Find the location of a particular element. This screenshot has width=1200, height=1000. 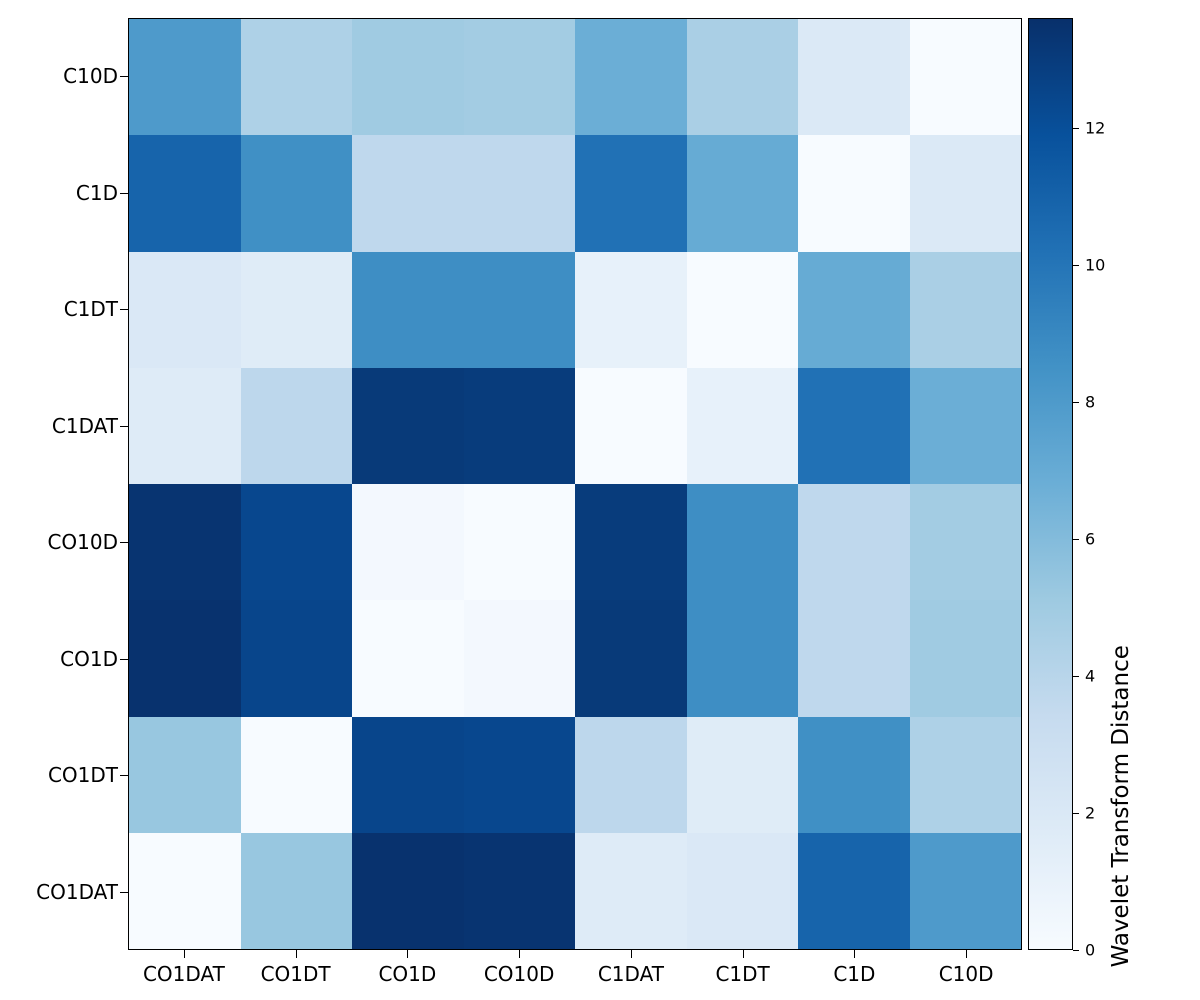

heatmap-cell-CO1DT-CO10D is located at coordinates (519, 774).